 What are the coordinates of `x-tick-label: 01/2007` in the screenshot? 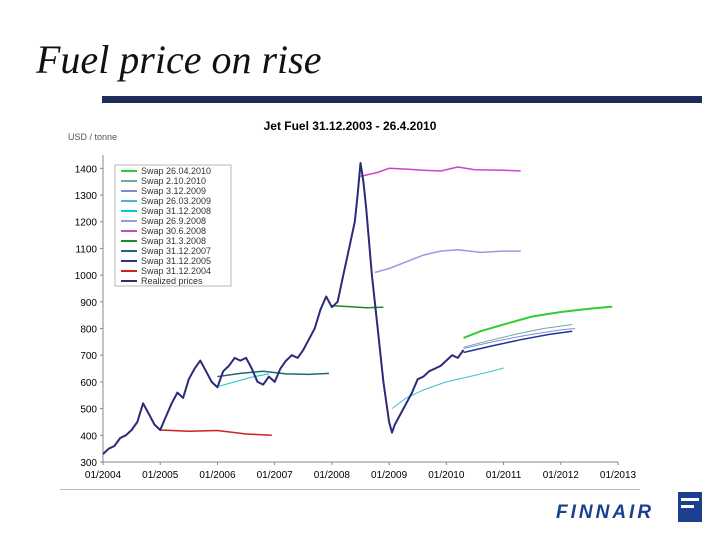 It's located at (275, 475).